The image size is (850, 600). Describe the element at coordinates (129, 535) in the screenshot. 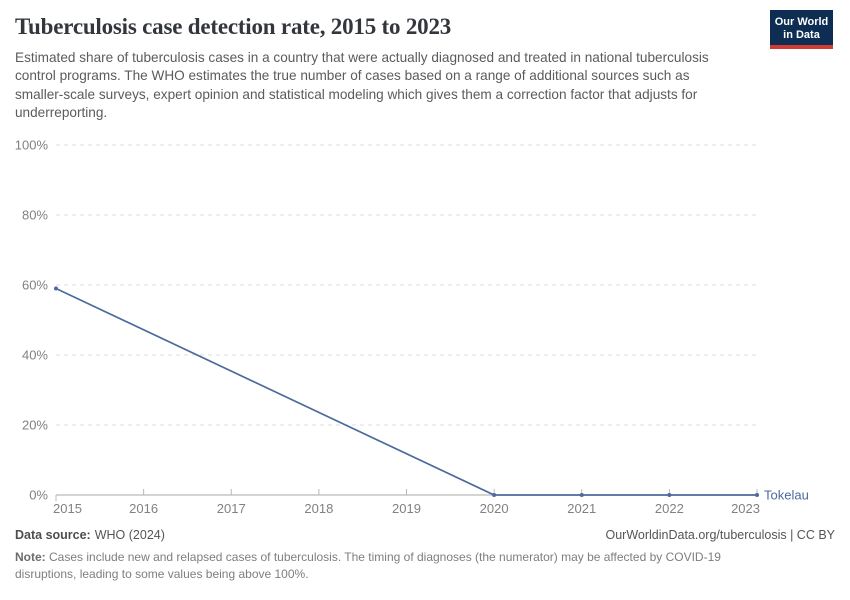

I see `data-source-value: WHO (2024)` at that location.